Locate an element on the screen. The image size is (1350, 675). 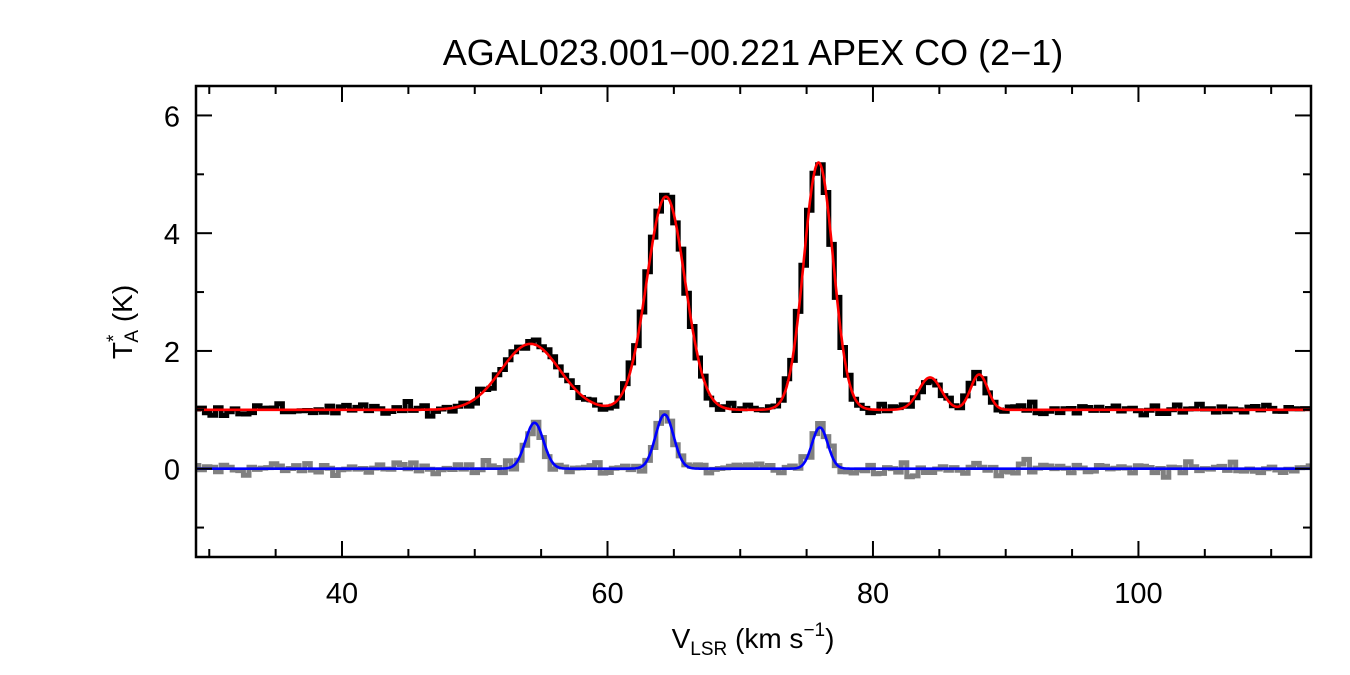
x-tick-label: 60 is located at coordinates (607, 594).